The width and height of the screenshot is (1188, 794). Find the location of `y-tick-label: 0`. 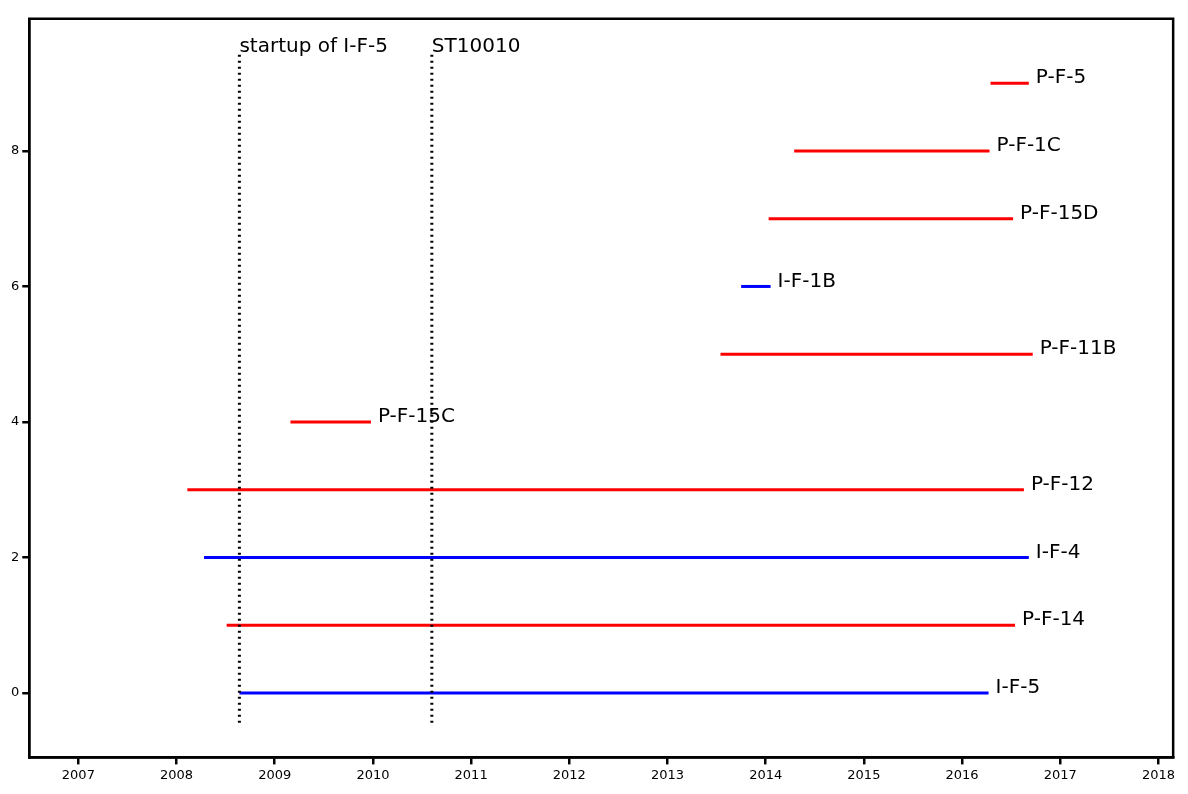

y-tick-label: 0 is located at coordinates (15, 692).